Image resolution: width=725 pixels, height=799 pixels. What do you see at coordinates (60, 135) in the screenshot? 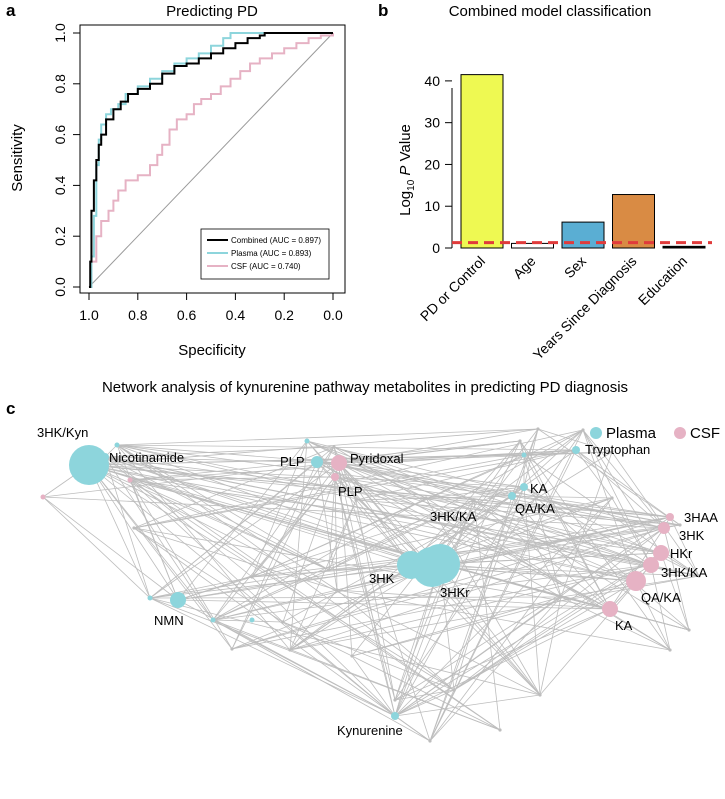
I see `panel-a-y-tick-label: 0.6` at bounding box center [60, 135].